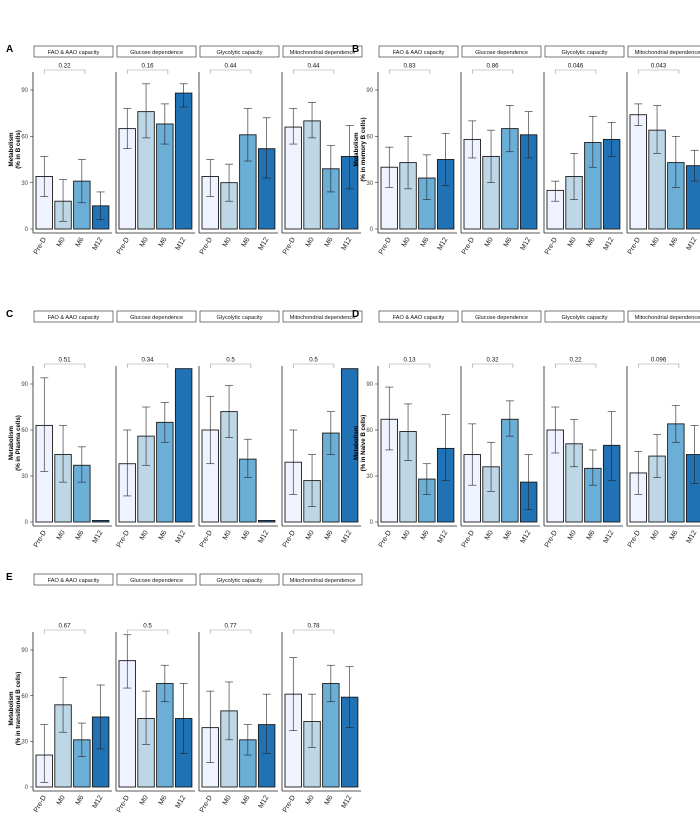 The width and height of the screenshot is (700, 838). I want to click on y-tick-label: 30, so click(24, 477).